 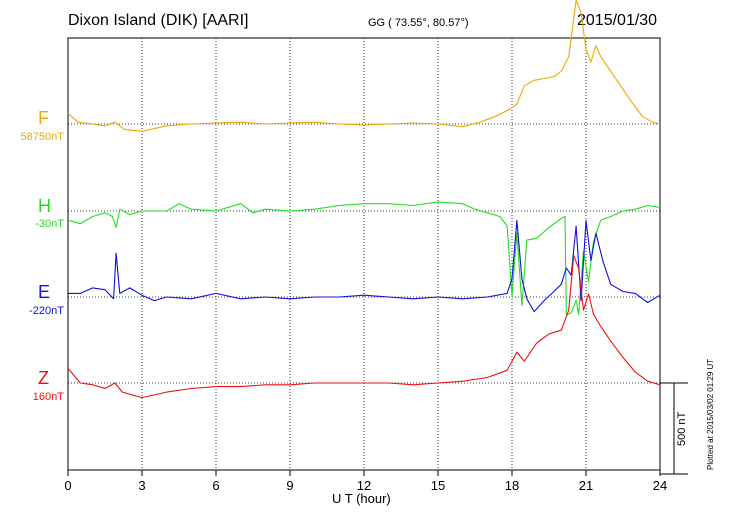 What do you see at coordinates (660, 485) in the screenshot?
I see `x-tick-label-24: 24` at bounding box center [660, 485].